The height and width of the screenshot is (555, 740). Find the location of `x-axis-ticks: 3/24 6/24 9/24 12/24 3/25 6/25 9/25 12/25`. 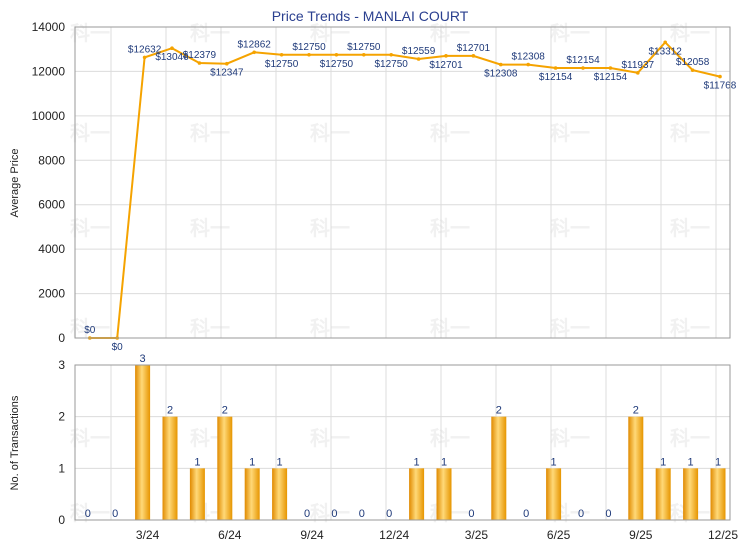

x-axis-ticks: 3/24 6/24 9/24 12/24 3/25 6/25 9/25 12/25 is located at coordinates (437, 535).